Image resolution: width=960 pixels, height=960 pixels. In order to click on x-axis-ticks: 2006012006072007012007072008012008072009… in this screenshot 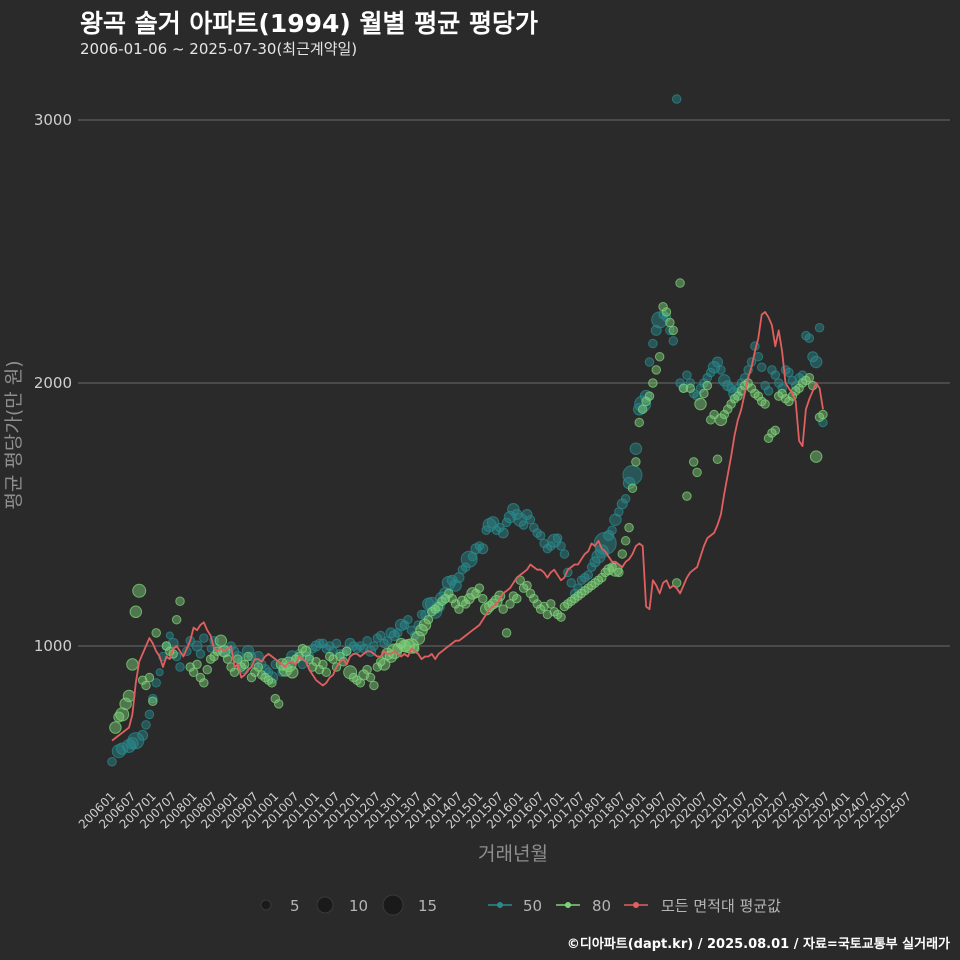, I will do `click(495, 810)`.